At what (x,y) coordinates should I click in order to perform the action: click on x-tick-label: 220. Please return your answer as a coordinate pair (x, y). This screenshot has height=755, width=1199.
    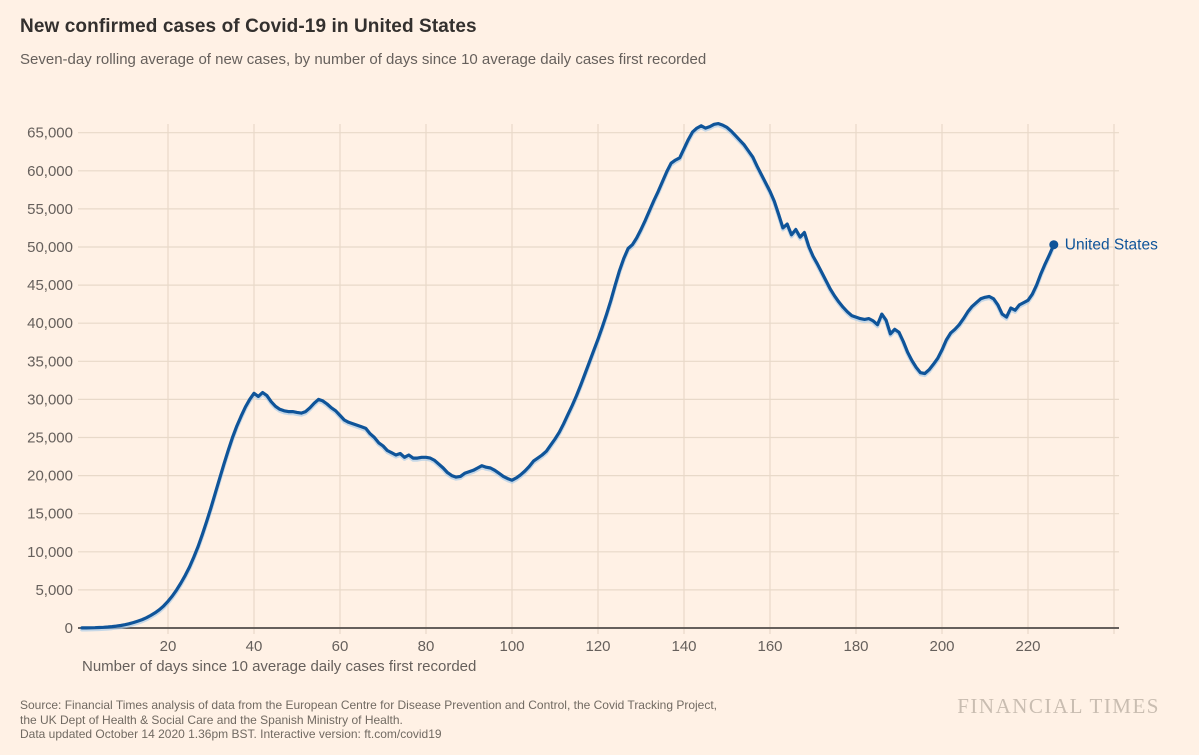
    Looking at the image, I should click on (1027, 646).